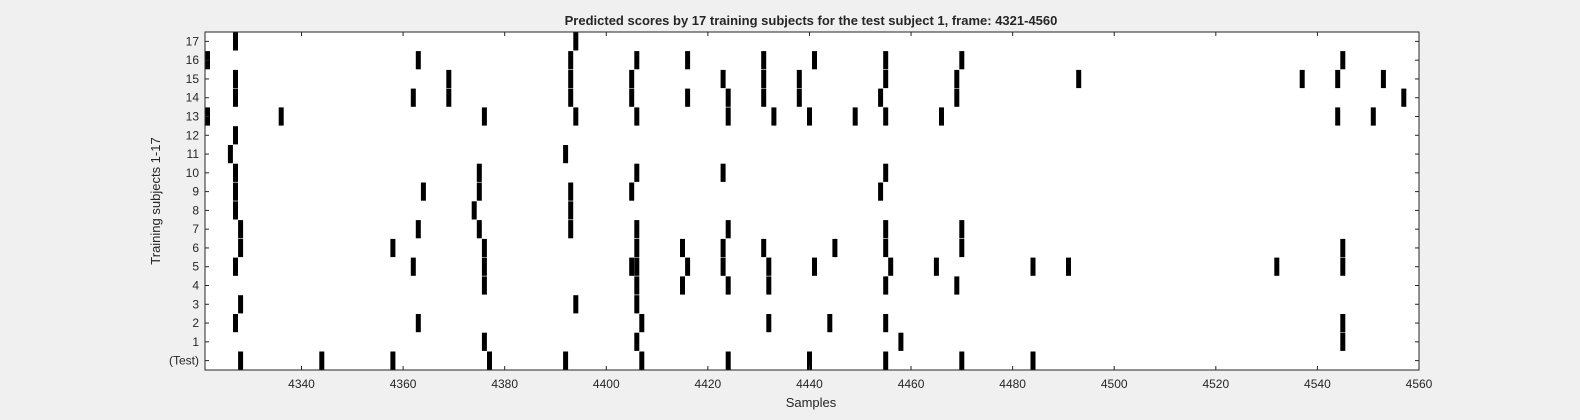 The height and width of the screenshot is (420, 1580). I want to click on x-tick-label: 4420, so click(708, 384).